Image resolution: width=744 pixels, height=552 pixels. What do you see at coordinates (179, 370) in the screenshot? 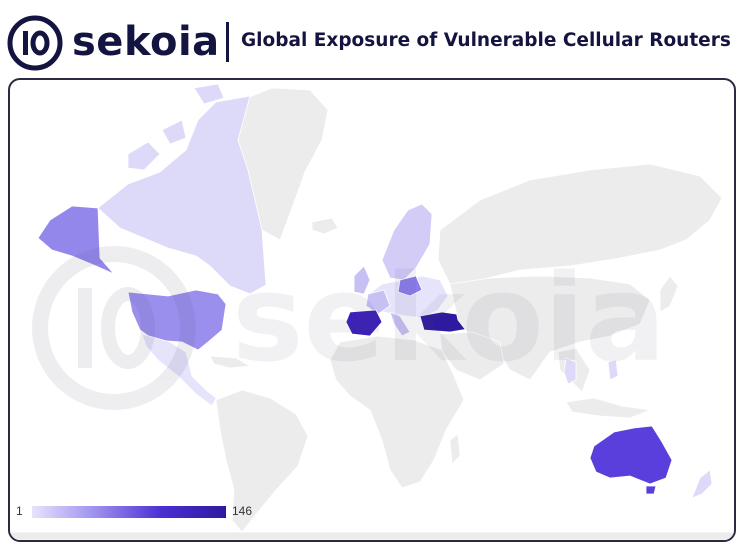
I see `region-mexico` at bounding box center [179, 370].